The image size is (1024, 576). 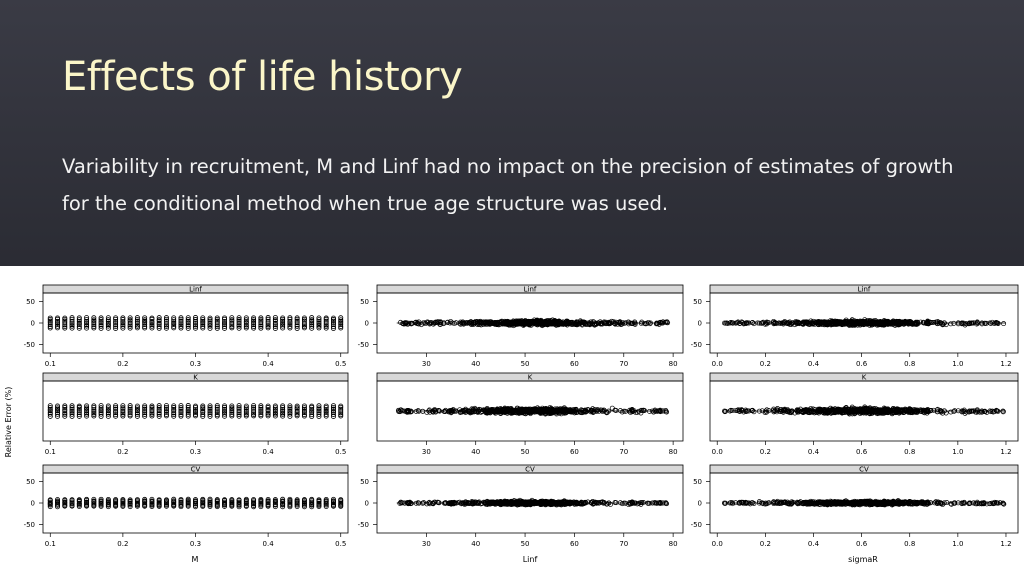 I want to click on panel-frame, so click(x=530, y=411).